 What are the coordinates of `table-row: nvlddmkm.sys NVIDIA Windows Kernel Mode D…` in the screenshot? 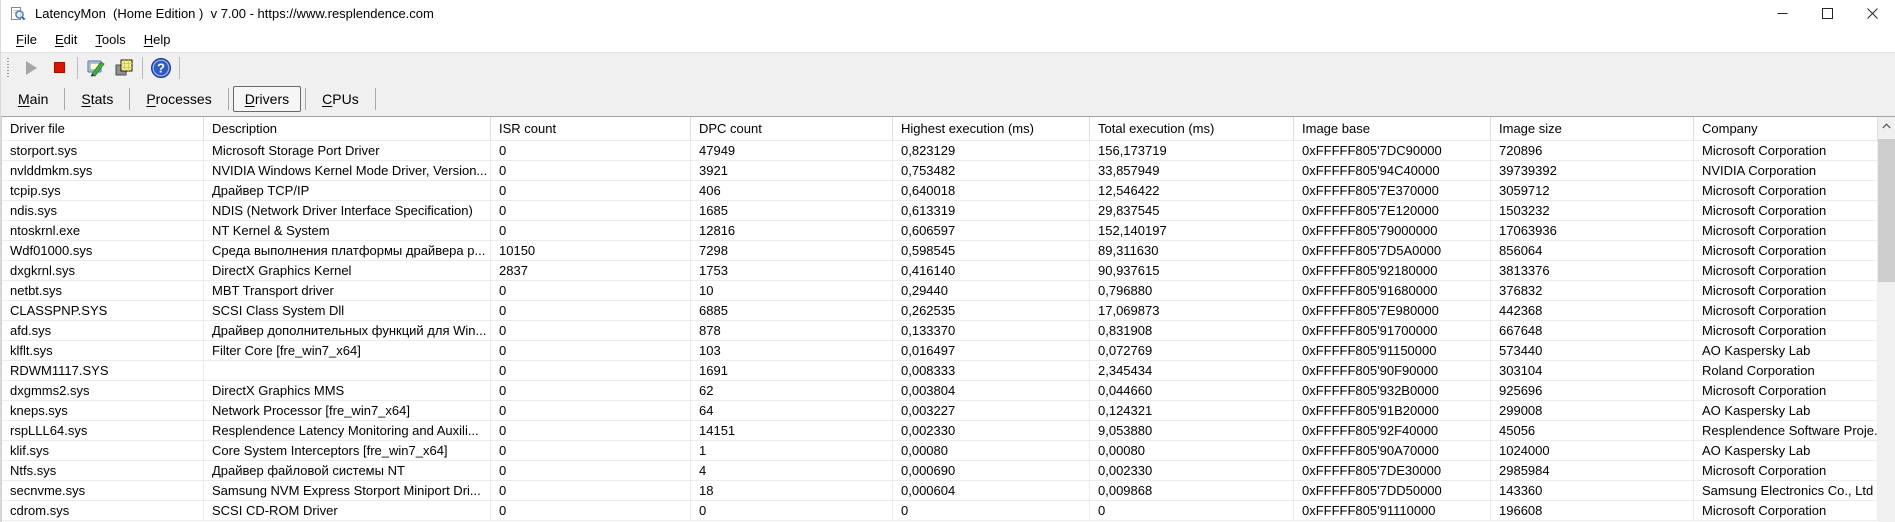 It's located at (940, 171).